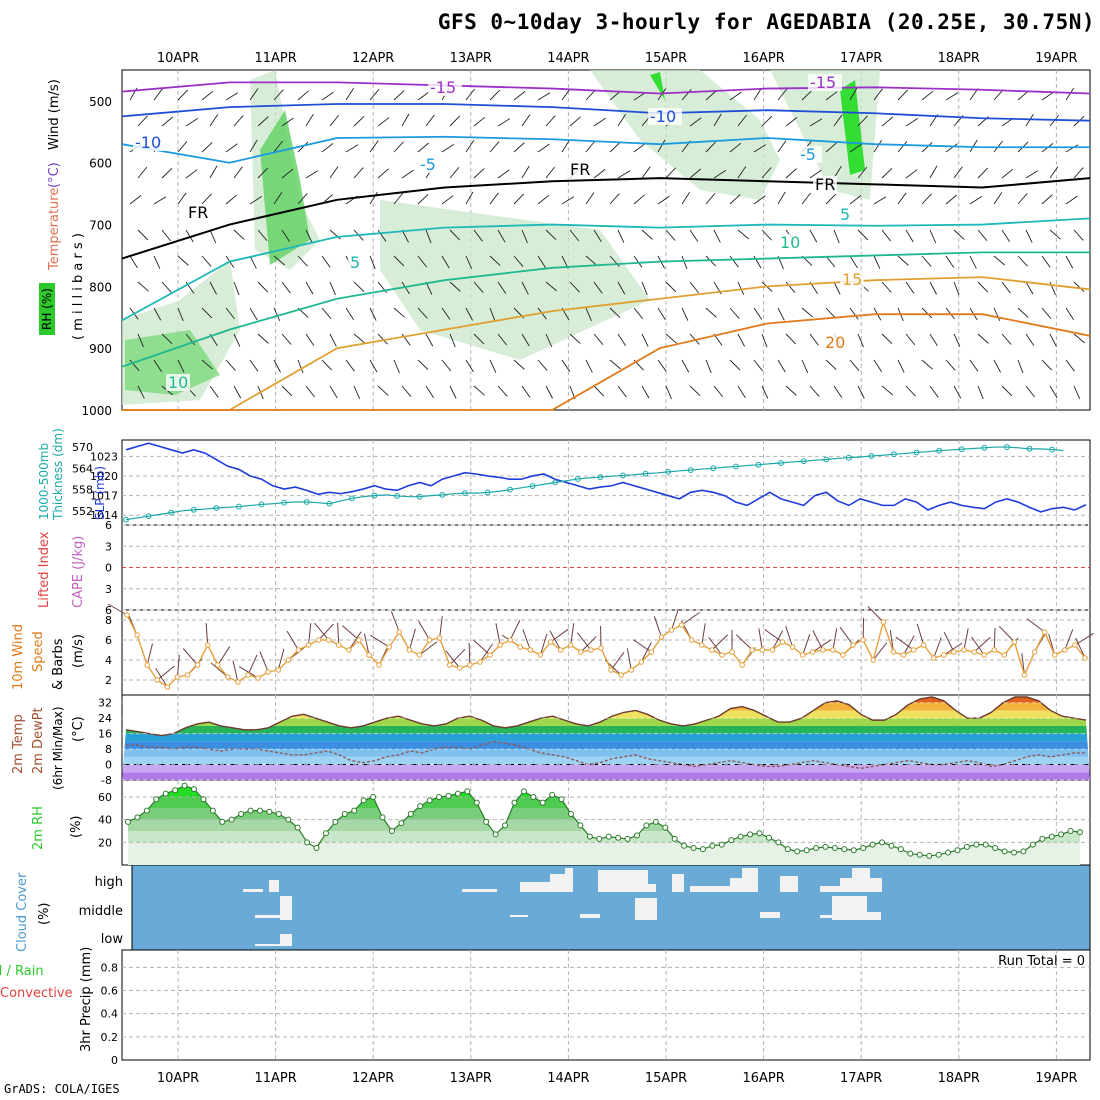  I want to click on date-label-top: 18APR, so click(959, 58).